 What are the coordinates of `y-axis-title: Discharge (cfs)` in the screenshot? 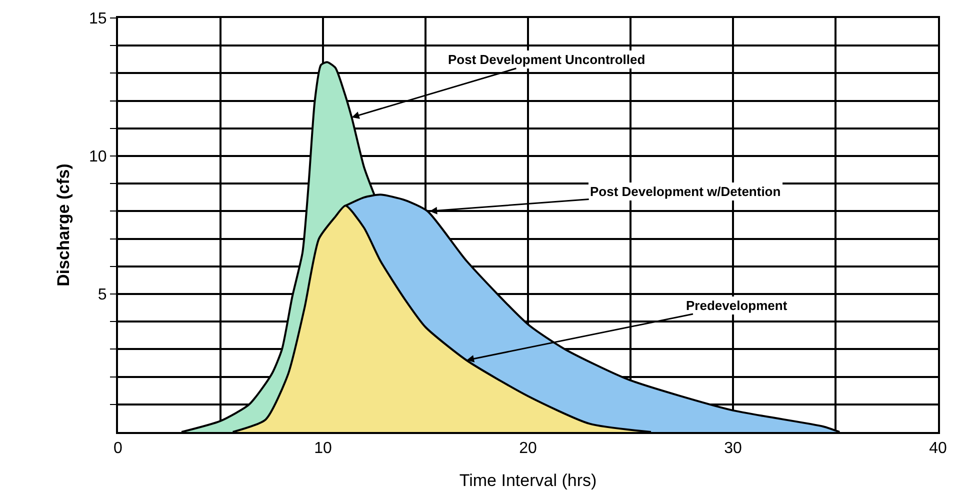 It's located at (64, 225).